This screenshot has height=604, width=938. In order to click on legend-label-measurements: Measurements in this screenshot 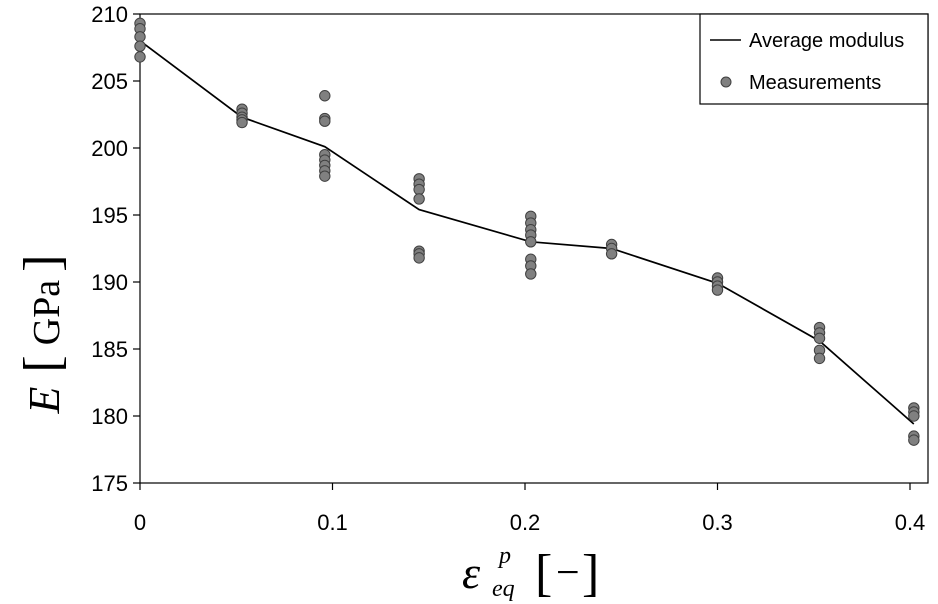, I will do `click(815, 83)`.